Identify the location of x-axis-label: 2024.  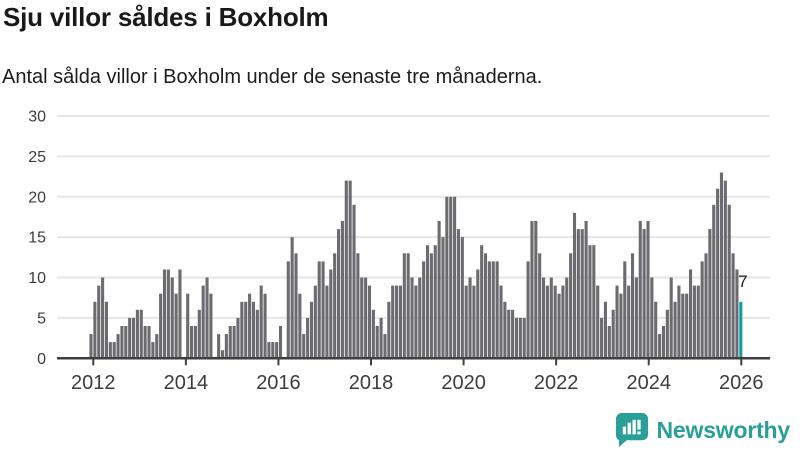
(648, 383).